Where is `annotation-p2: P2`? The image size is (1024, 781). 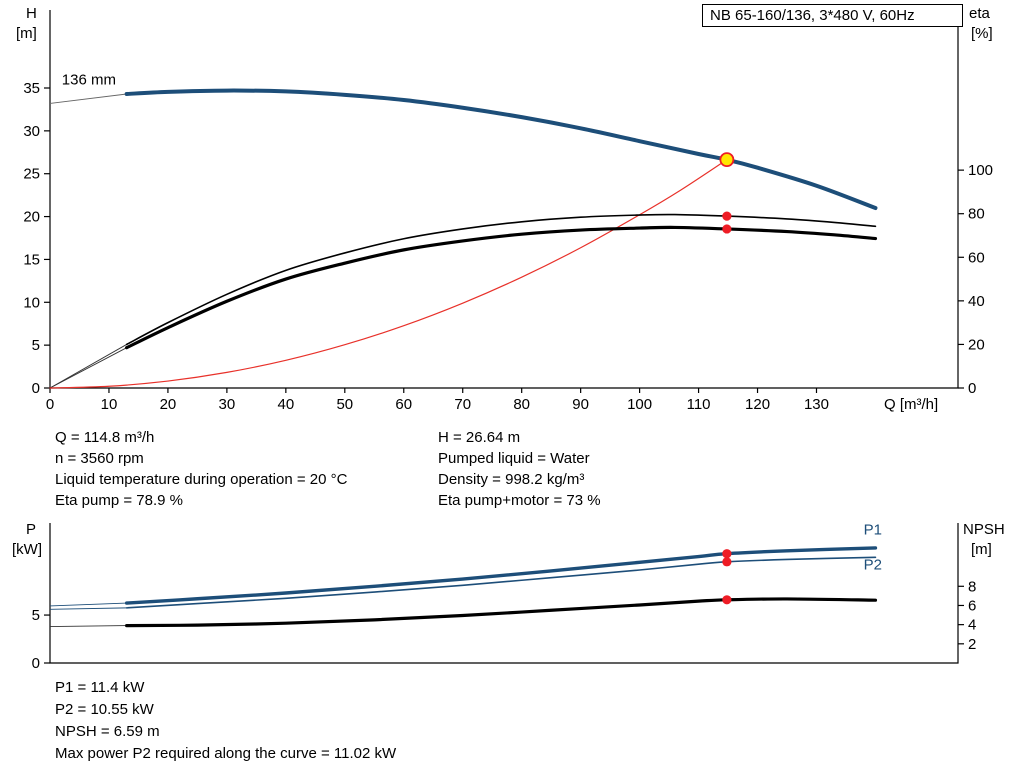
annotation-p2: P2 is located at coordinates (873, 565).